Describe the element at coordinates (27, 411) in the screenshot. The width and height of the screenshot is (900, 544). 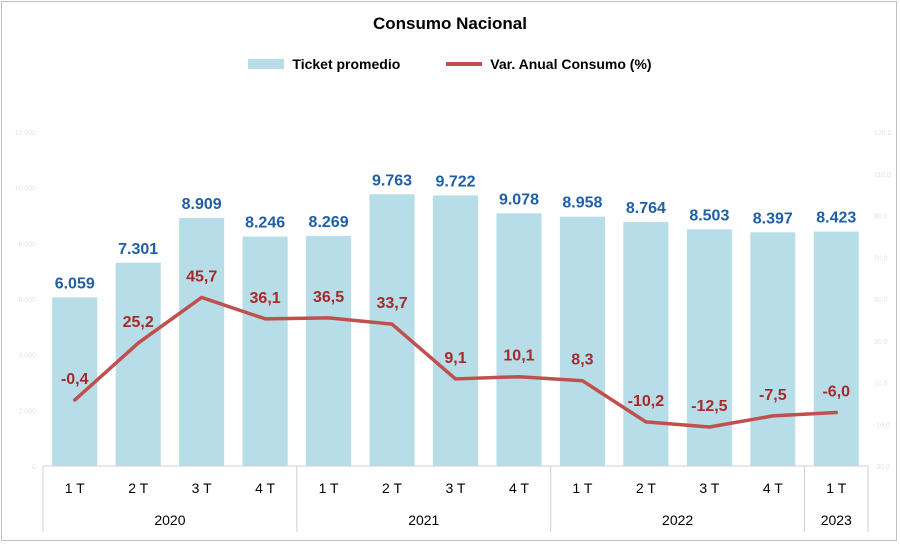
I see `y-left-tick-label: 2.000` at that location.